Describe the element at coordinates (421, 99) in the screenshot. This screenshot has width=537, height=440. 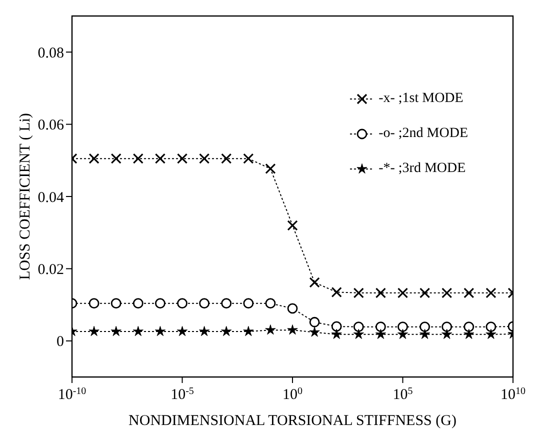
I see `legend-label: -x- ;1st MODE` at that location.